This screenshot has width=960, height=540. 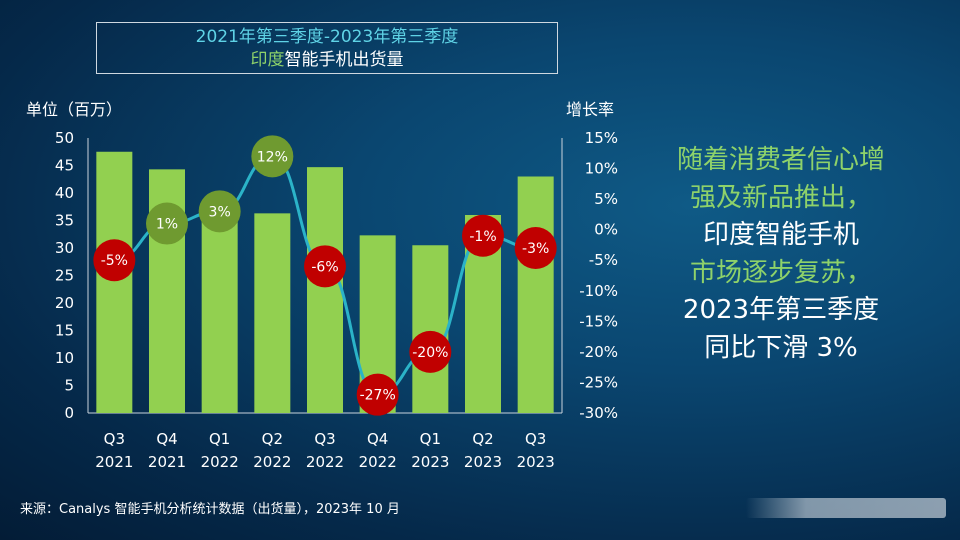 I want to click on watermark, so click(x=846, y=508).